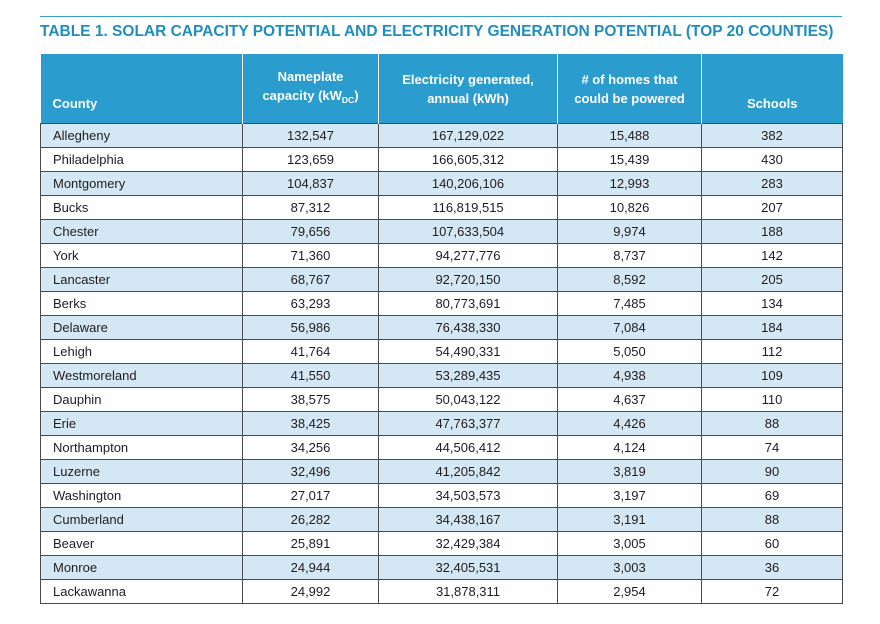 The image size is (880, 624). What do you see at coordinates (629, 495) in the screenshot?
I see `cell-homes: 3,197` at bounding box center [629, 495].